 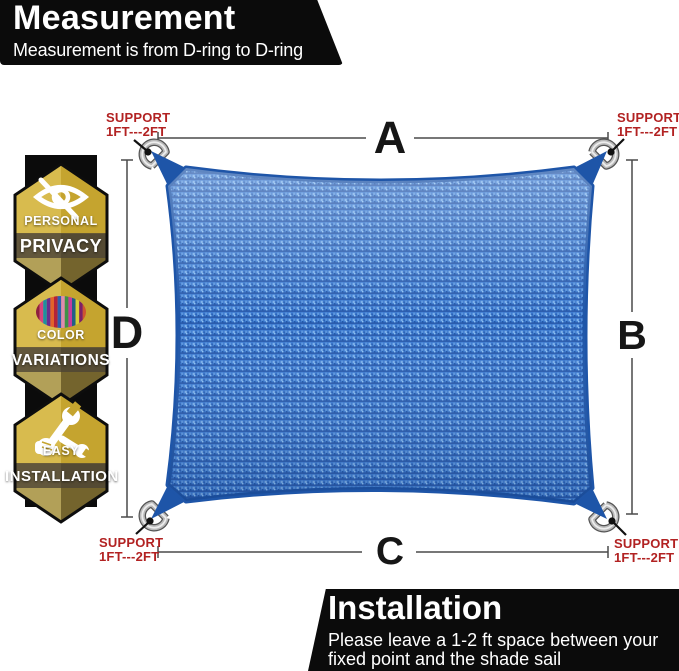 What do you see at coordinates (124, 18) in the screenshot?
I see `measurement-banner-title: Measurement` at bounding box center [124, 18].